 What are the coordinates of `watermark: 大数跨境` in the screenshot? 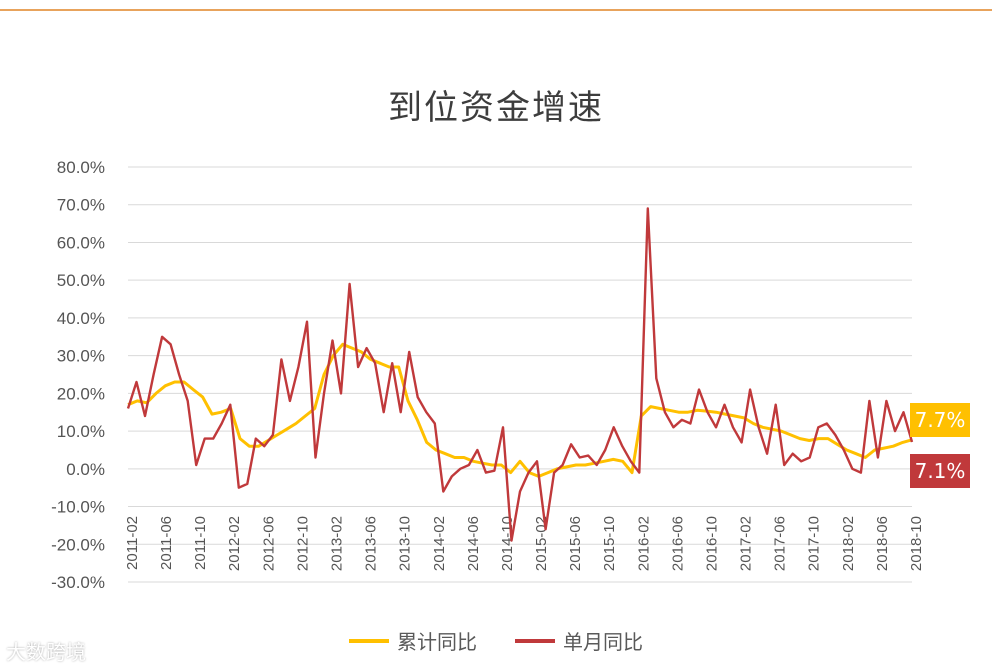 It's located at (46, 652).